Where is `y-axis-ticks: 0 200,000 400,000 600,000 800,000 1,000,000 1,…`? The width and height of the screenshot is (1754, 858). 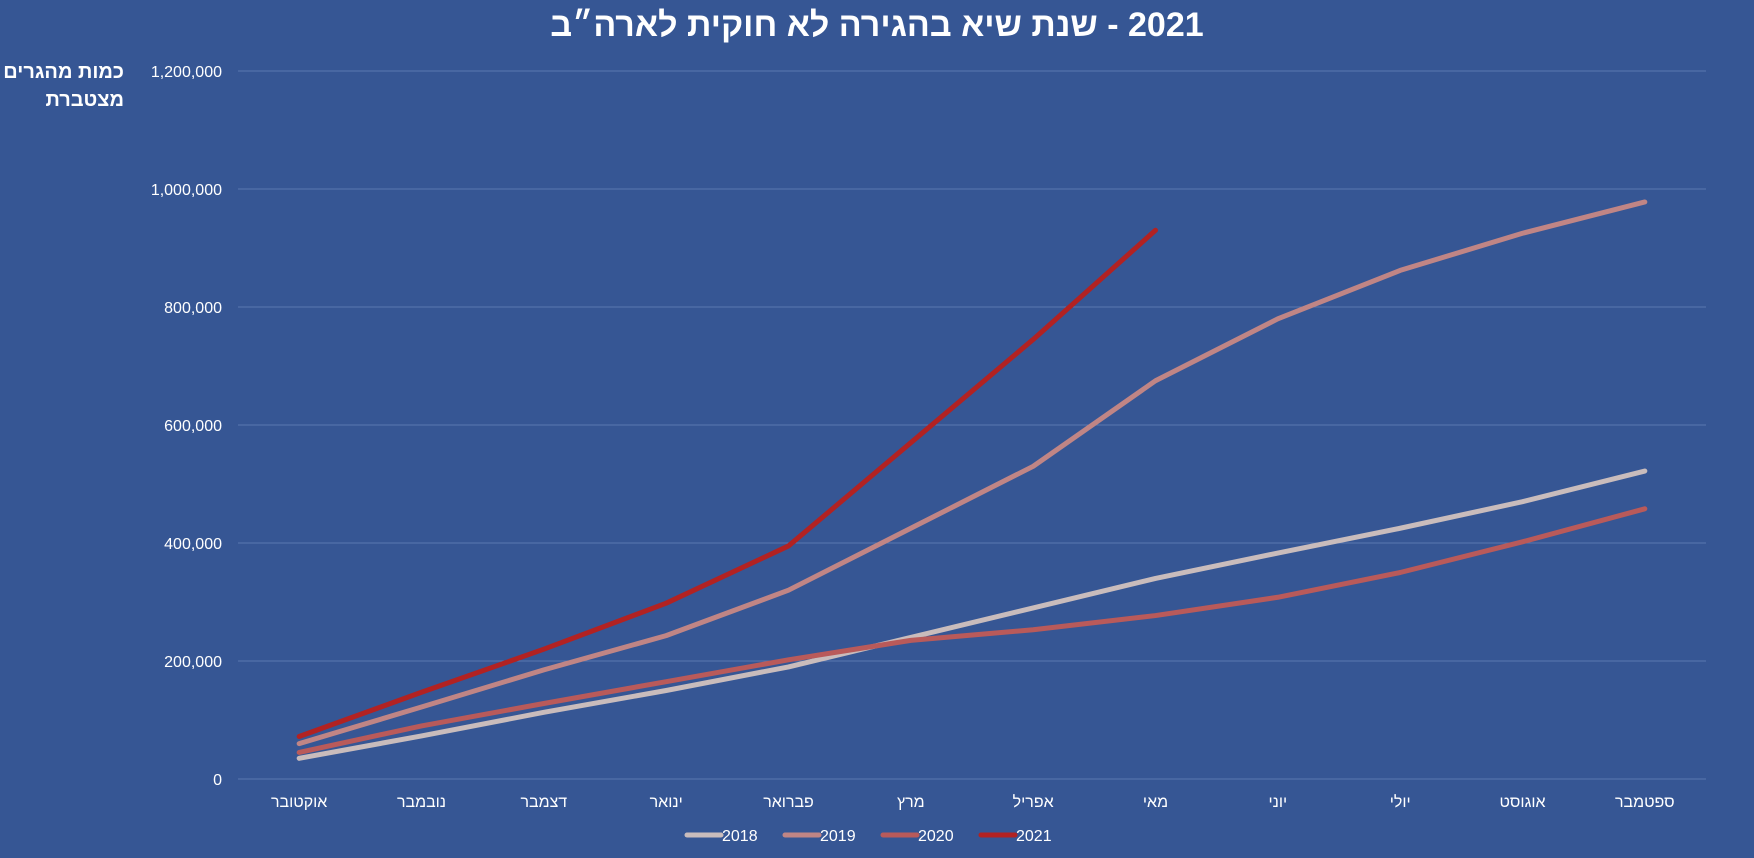
y-axis-ticks: 0 200,000 400,000 600,000 800,000 1,000,000 1,… is located at coordinates (186, 426).